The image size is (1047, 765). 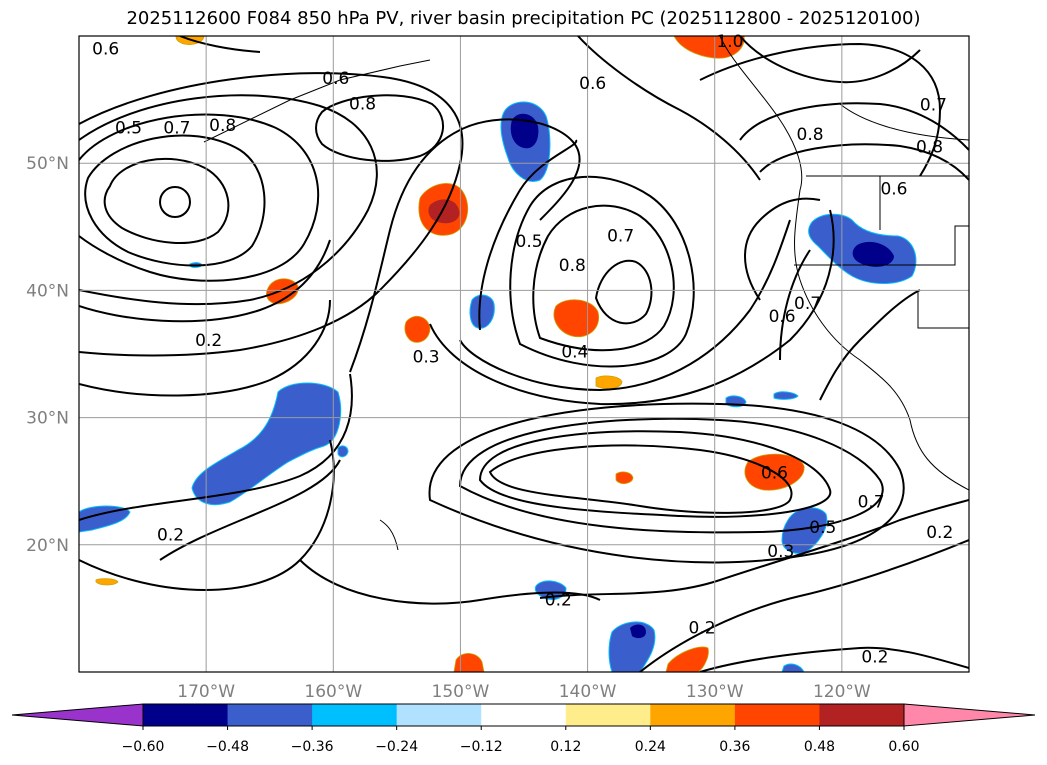 What do you see at coordinates (333, 692) in the screenshot?
I see `lon-tick-label: 160°W` at bounding box center [333, 692].